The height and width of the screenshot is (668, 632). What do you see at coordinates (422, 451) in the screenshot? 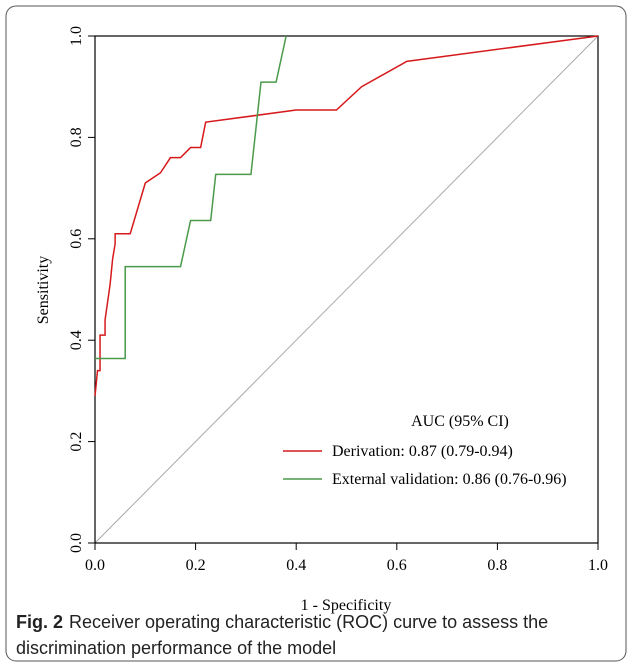
I see `legend-label: Derivation: 0.87 (0.79-0.94)` at bounding box center [422, 451].